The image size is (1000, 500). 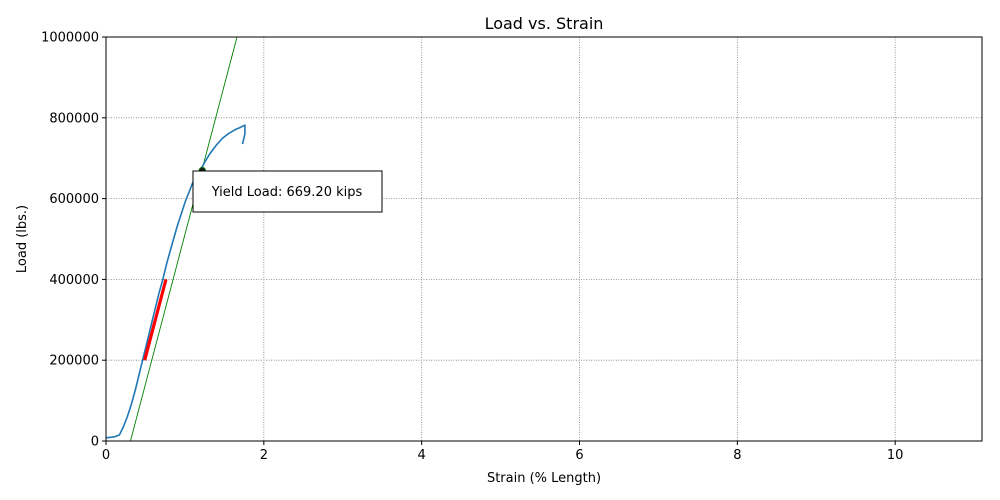 I want to click on x-tick-label: 4, so click(x=422, y=455).